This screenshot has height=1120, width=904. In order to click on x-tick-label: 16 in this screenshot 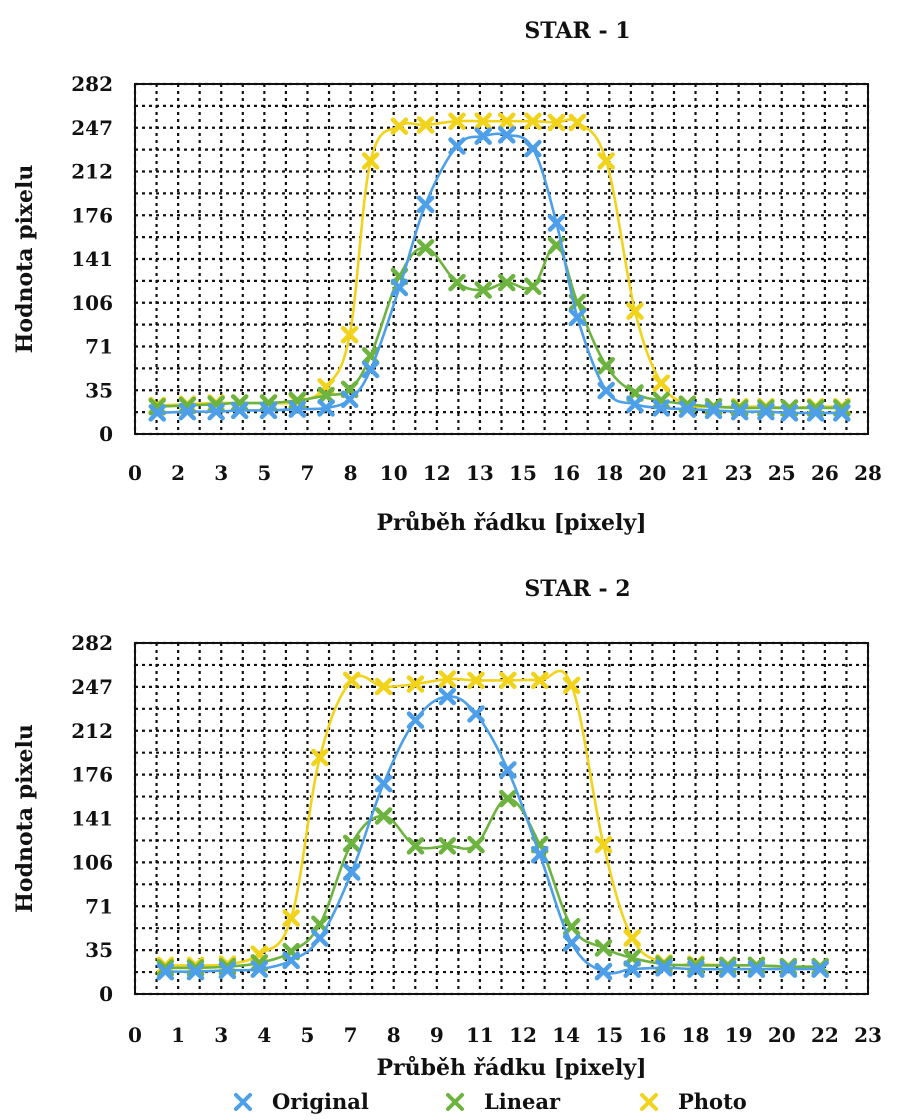, I will do `click(652, 1035)`.